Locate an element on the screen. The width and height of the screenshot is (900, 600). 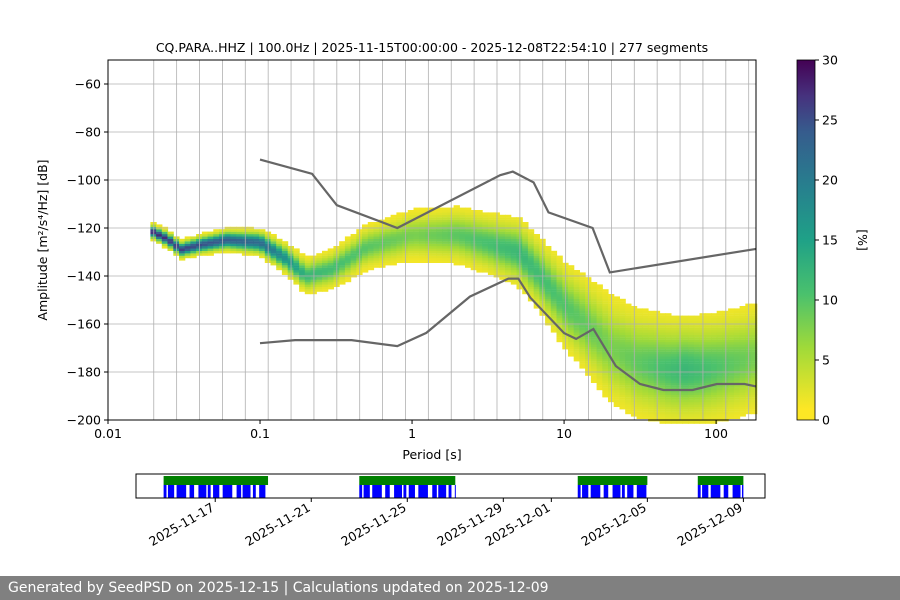
timeline-tick-label: 2025-12-09 is located at coordinates (709, 524).